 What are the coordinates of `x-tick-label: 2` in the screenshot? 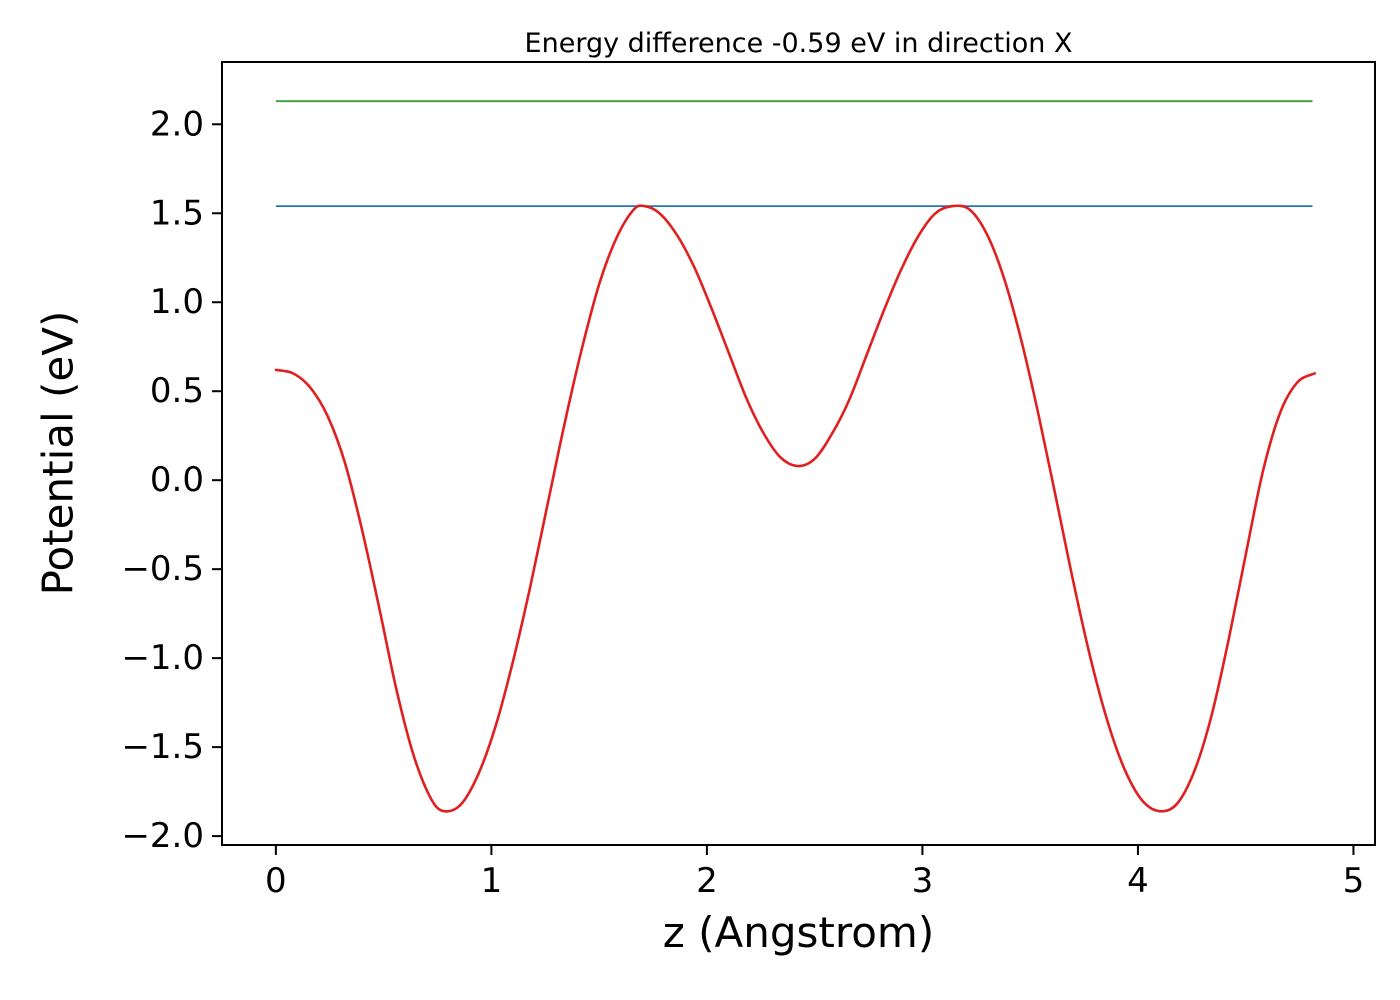 It's located at (707, 881).